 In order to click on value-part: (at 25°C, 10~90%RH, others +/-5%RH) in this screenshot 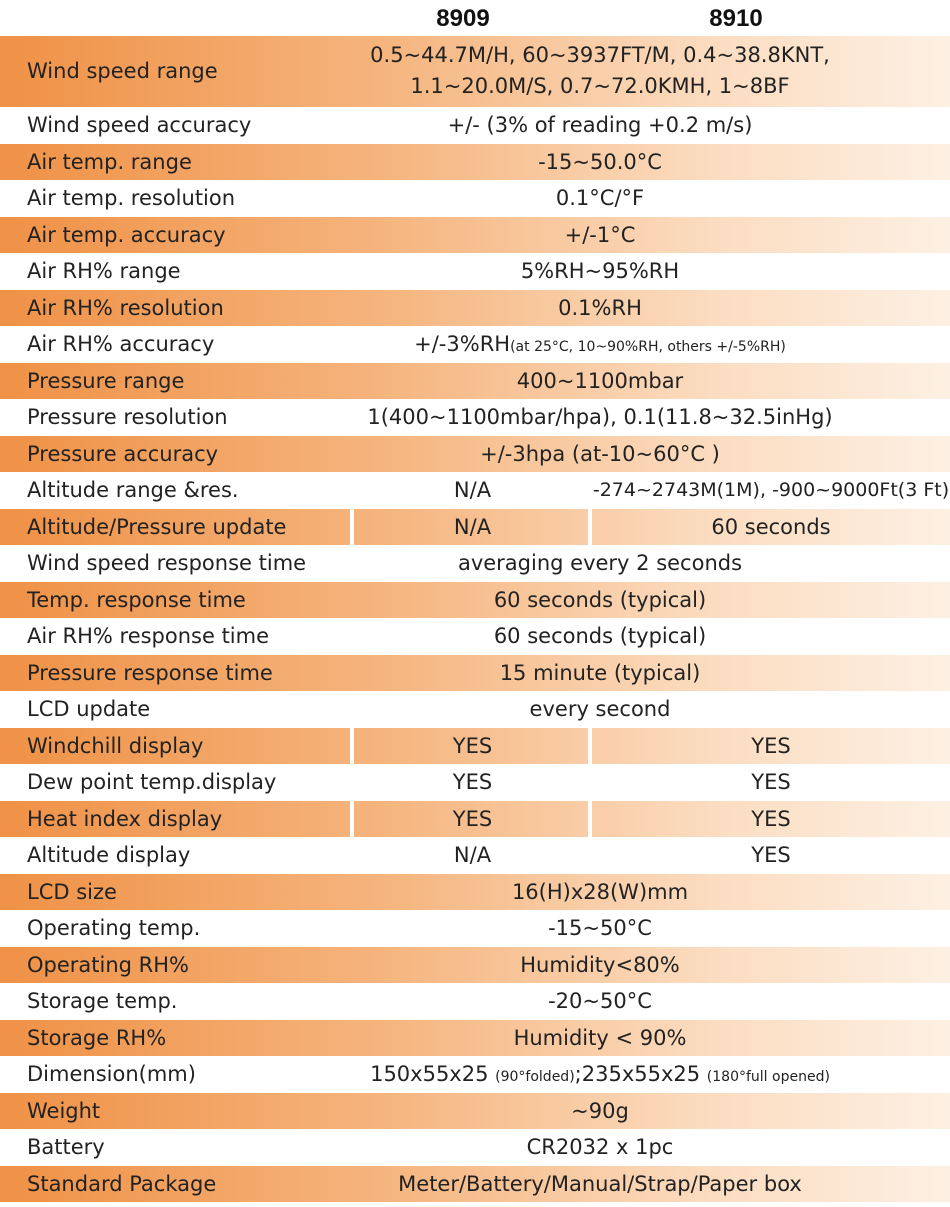, I will do `click(648, 347)`.